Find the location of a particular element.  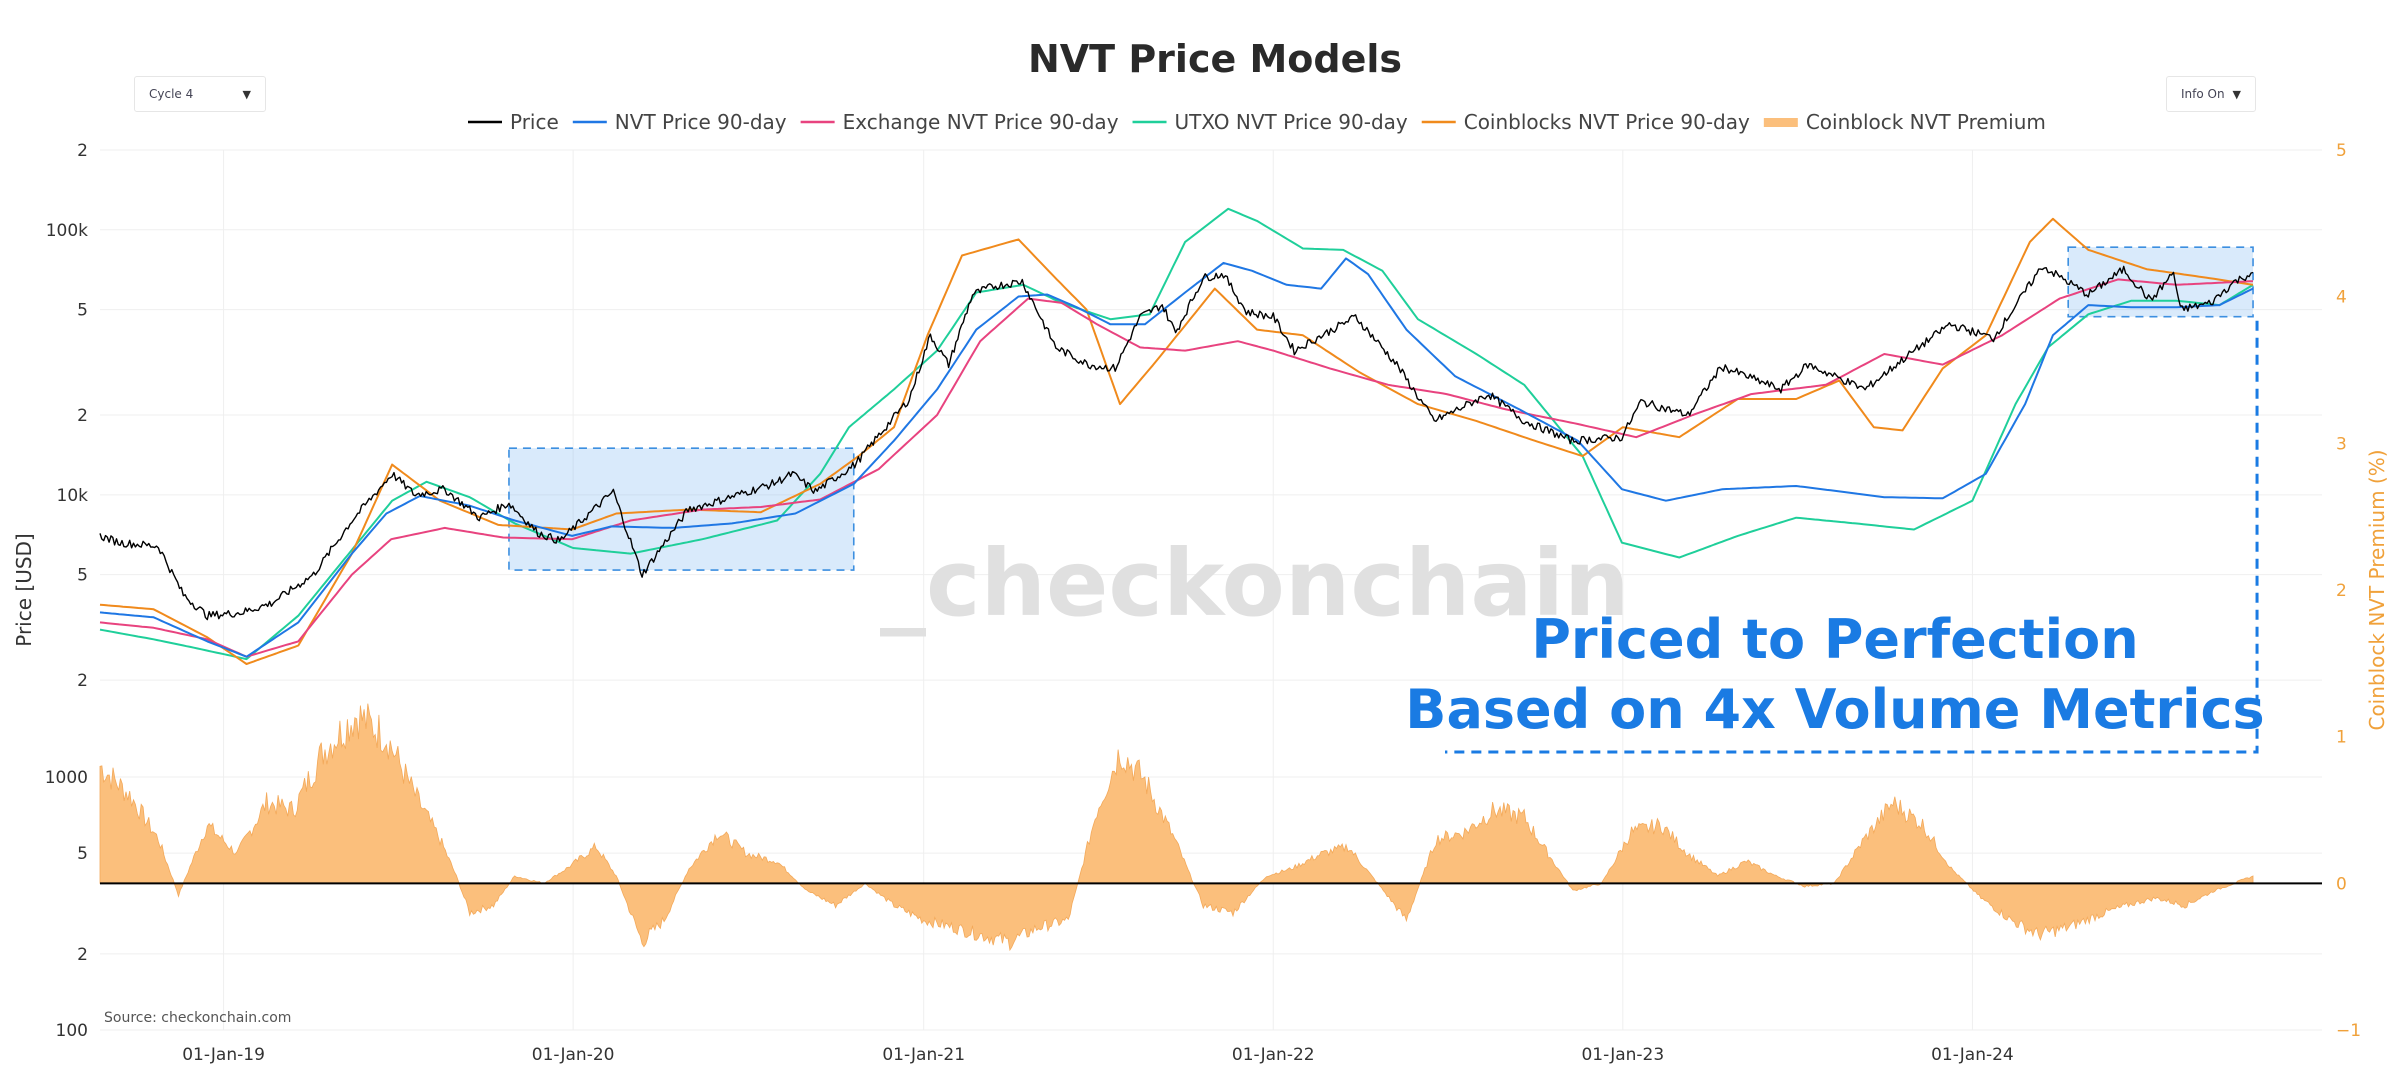

x-tick-label: 01-Jan-20 is located at coordinates (573, 1055).